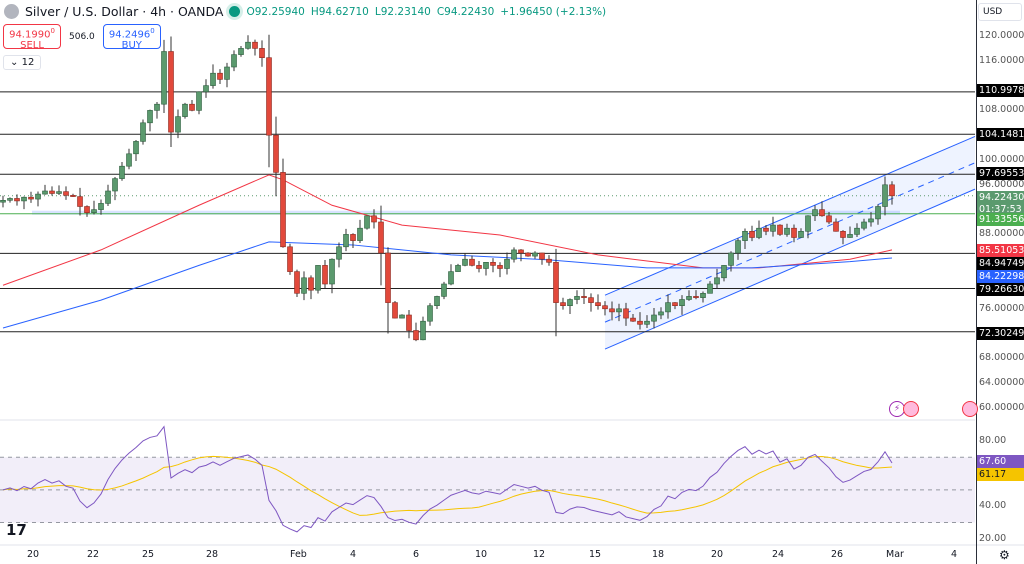 Image resolution: width=1024 pixels, height=564 pixels. I want to click on date-tick: 6, so click(416, 554).